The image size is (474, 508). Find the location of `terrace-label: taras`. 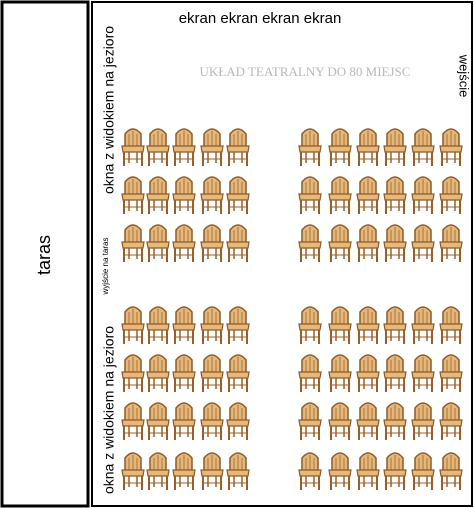

terrace-label: taras is located at coordinates (44, 255).